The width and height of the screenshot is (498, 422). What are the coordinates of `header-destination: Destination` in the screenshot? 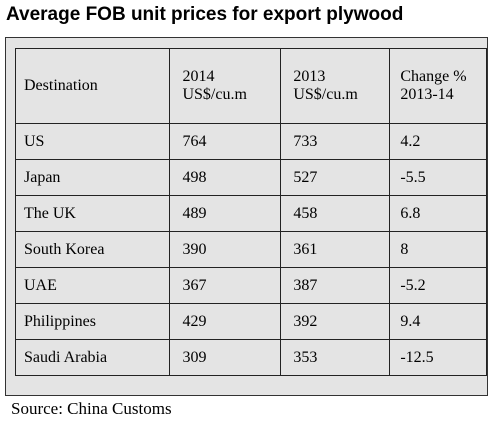 It's located at (92, 86).